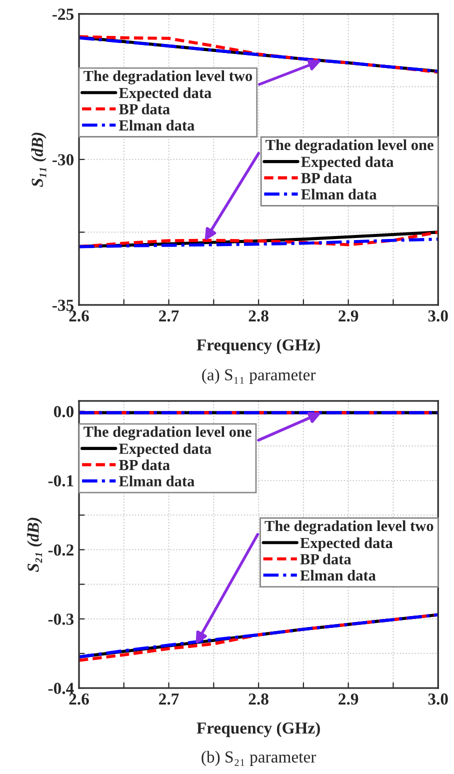  Describe the element at coordinates (64, 412) in the screenshot. I see `y-tick-label: 0.0` at that location.